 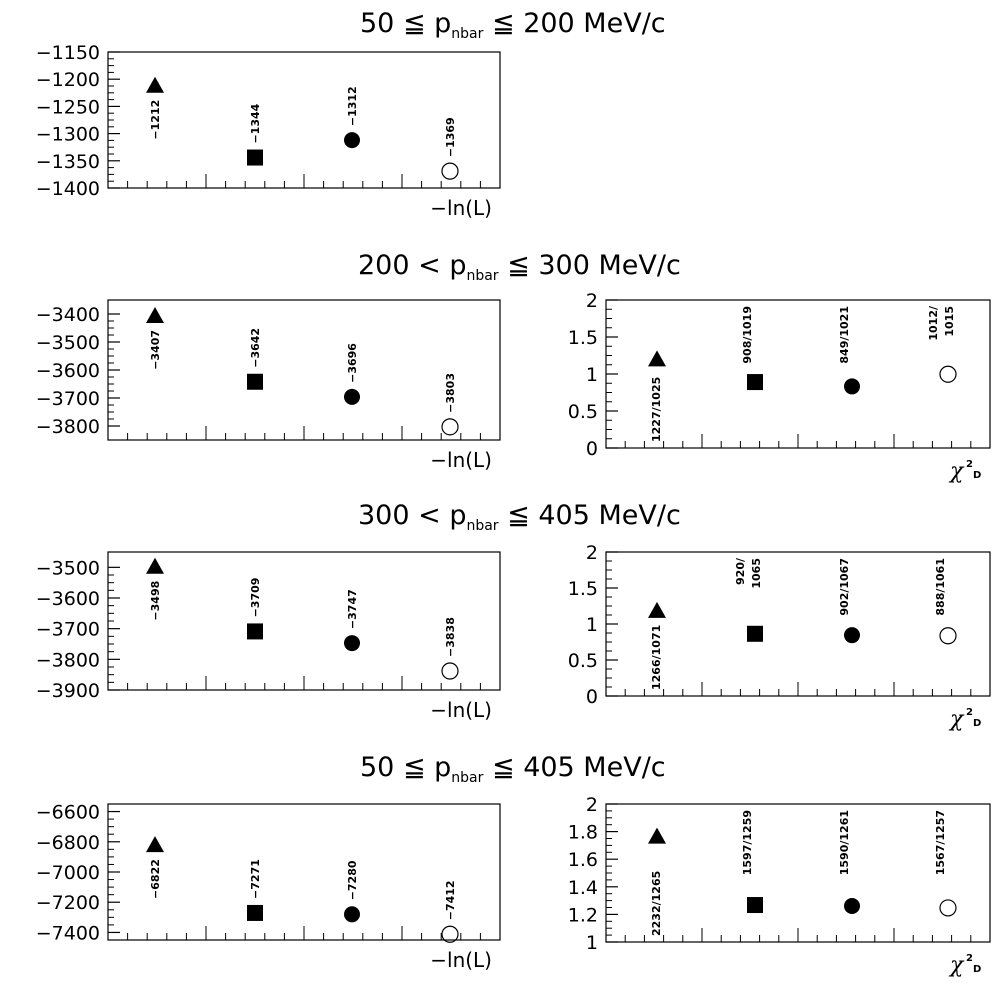 I want to click on y-tick-label: −1200, so click(x=68, y=80).